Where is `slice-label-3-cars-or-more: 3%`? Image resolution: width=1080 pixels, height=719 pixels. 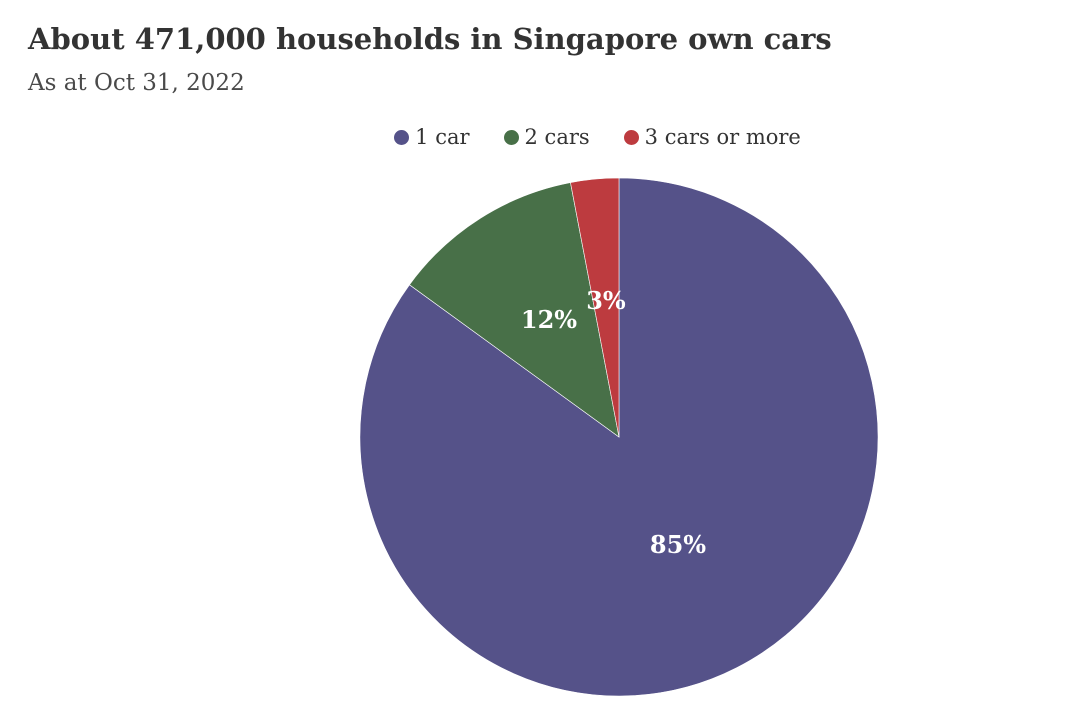
slice-label-3-cars-or-more: 3% is located at coordinates (606, 300).